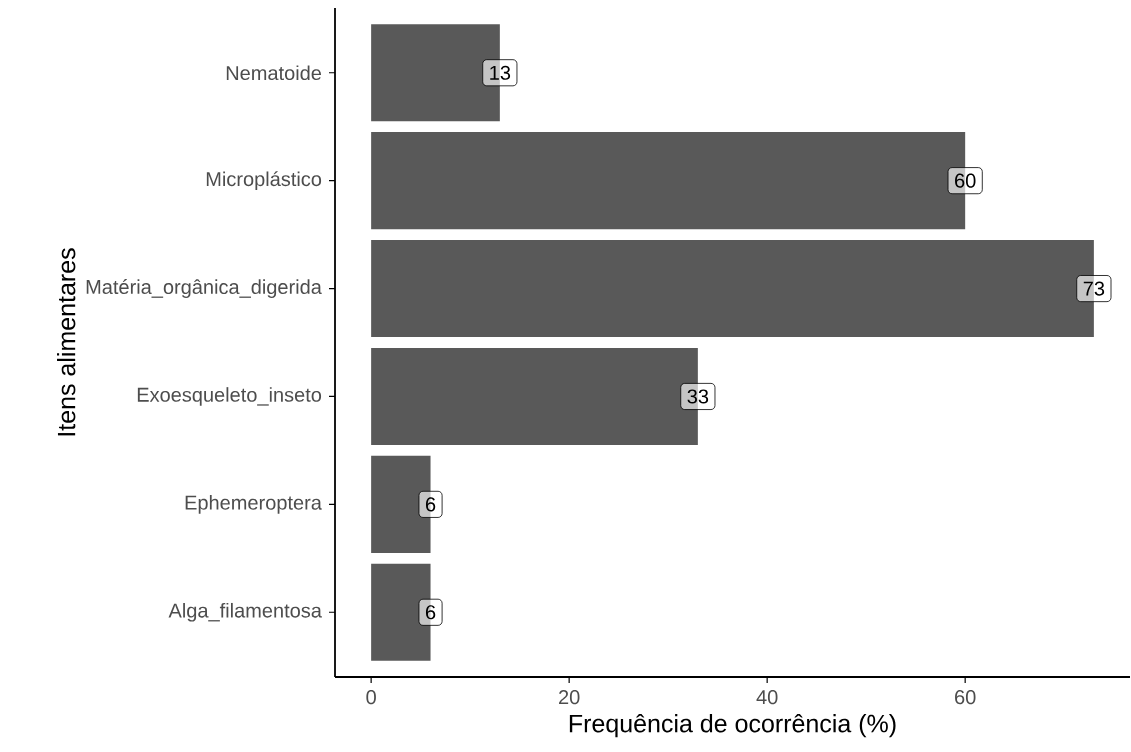  Describe the element at coordinates (253, 504) in the screenshot. I see `y-tick-label: Ephemeroptera` at that location.